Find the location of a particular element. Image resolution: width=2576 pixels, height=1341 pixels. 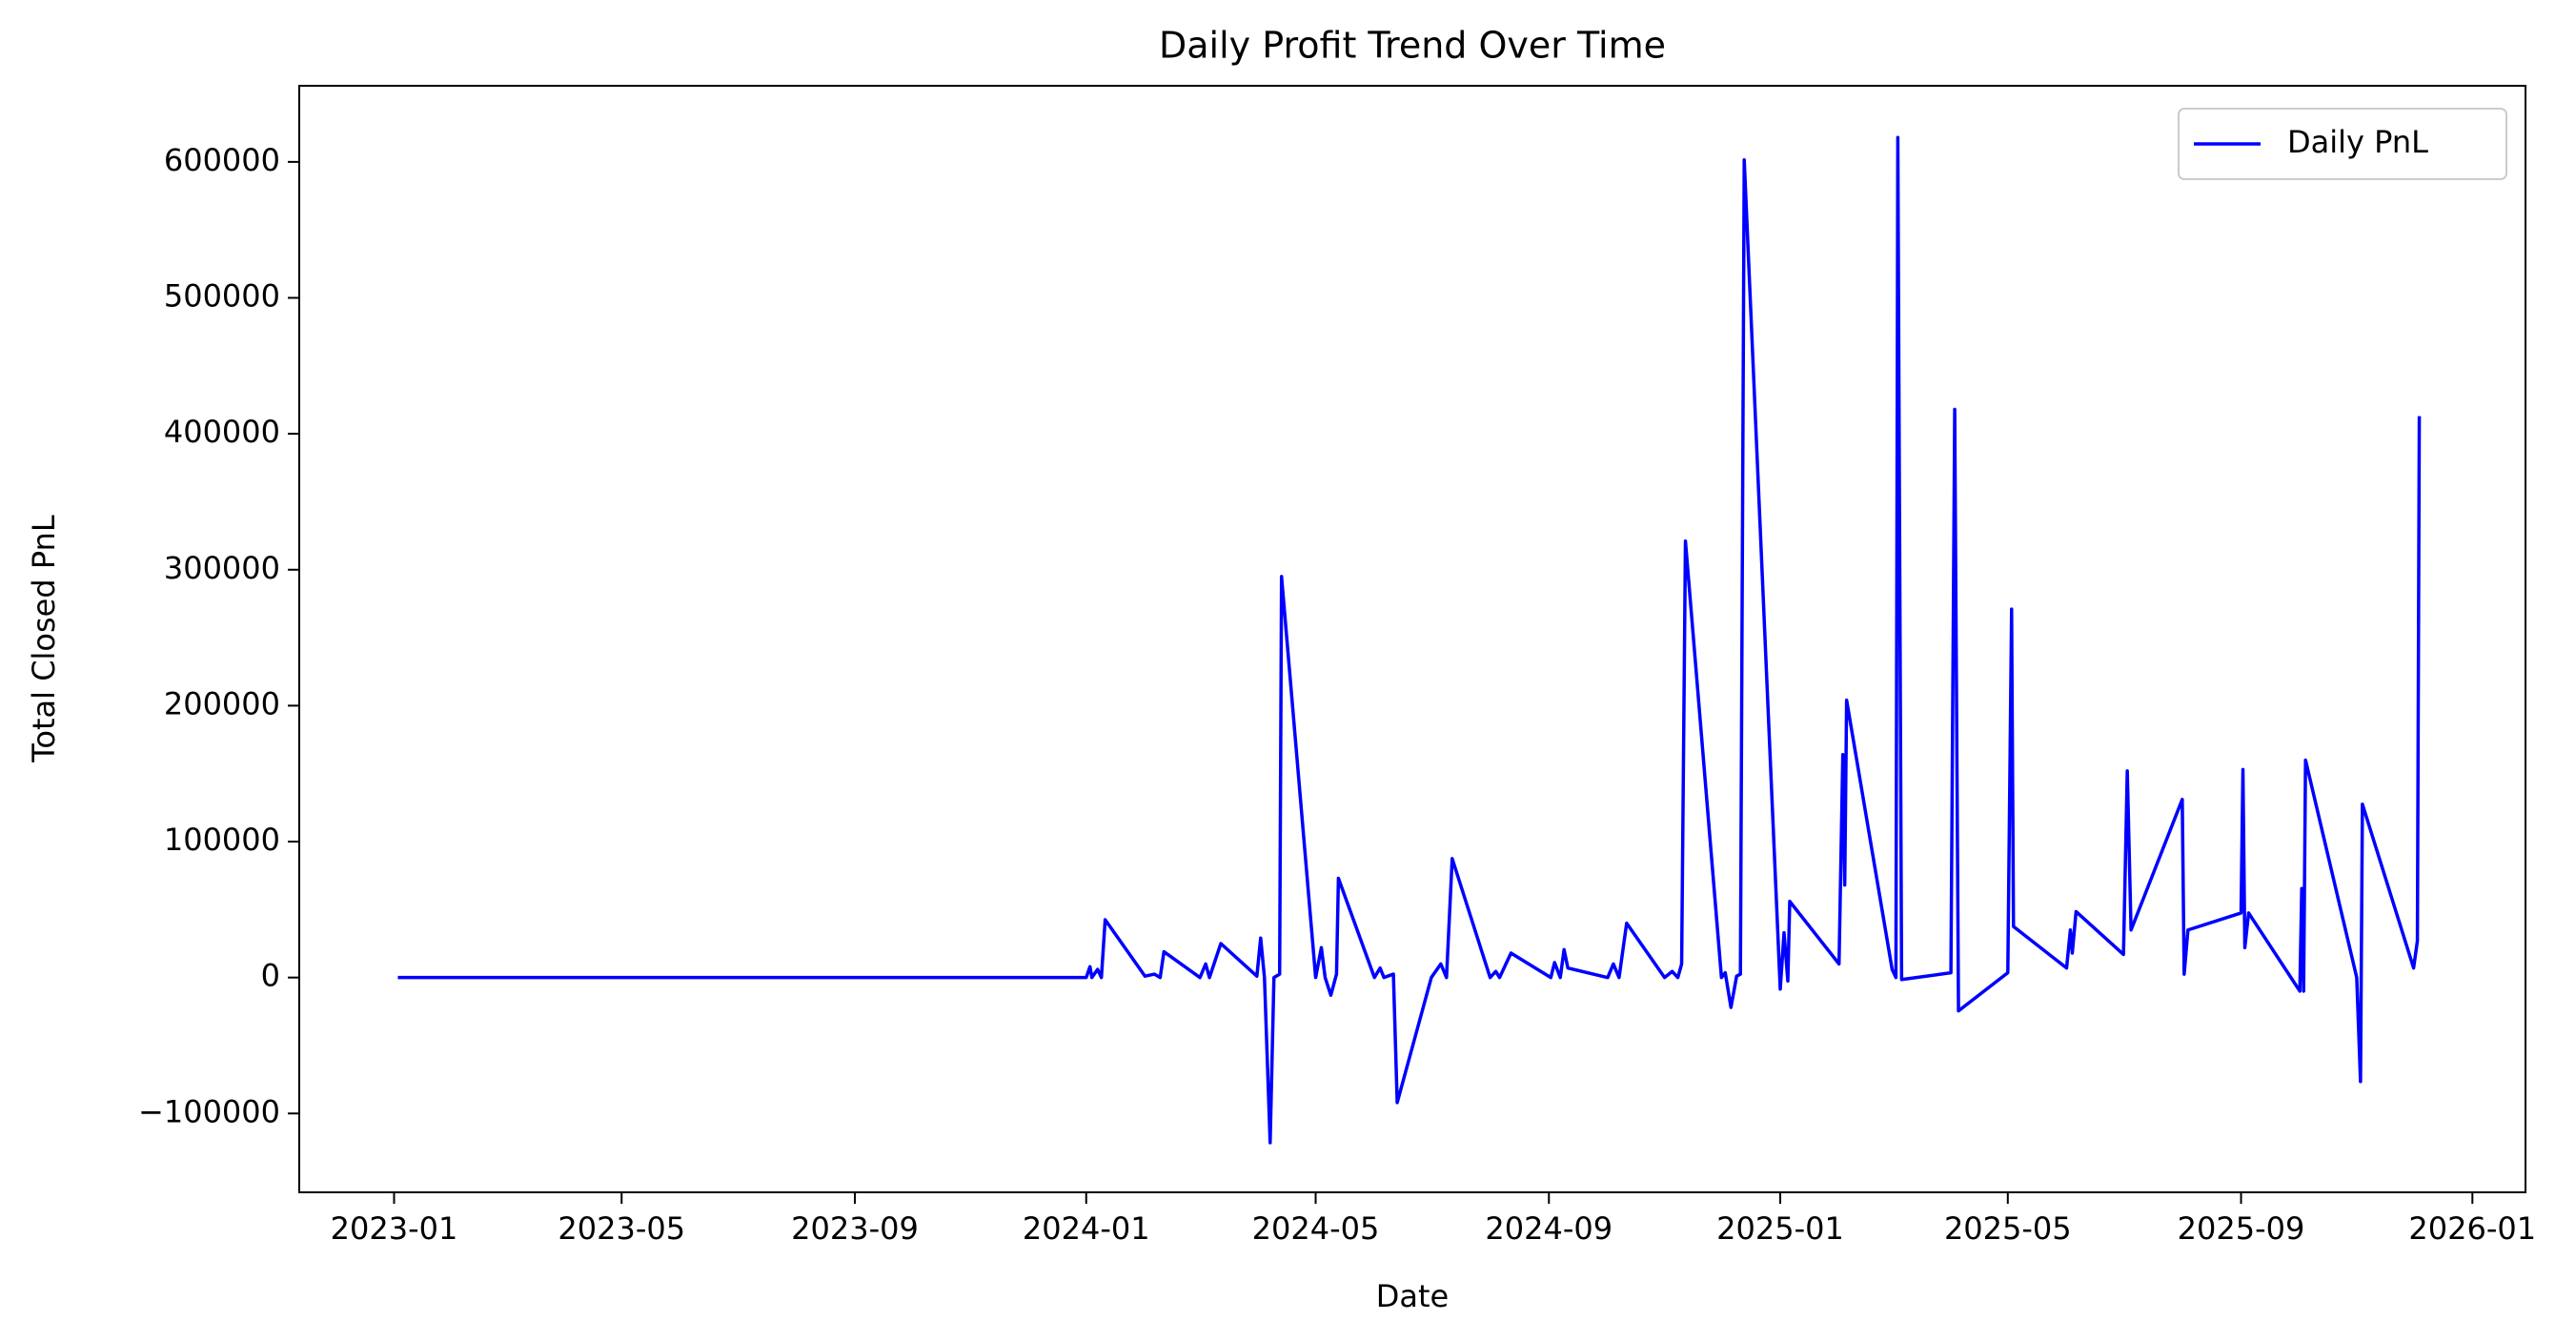

y-tick-label: 600000 is located at coordinates (222, 160).